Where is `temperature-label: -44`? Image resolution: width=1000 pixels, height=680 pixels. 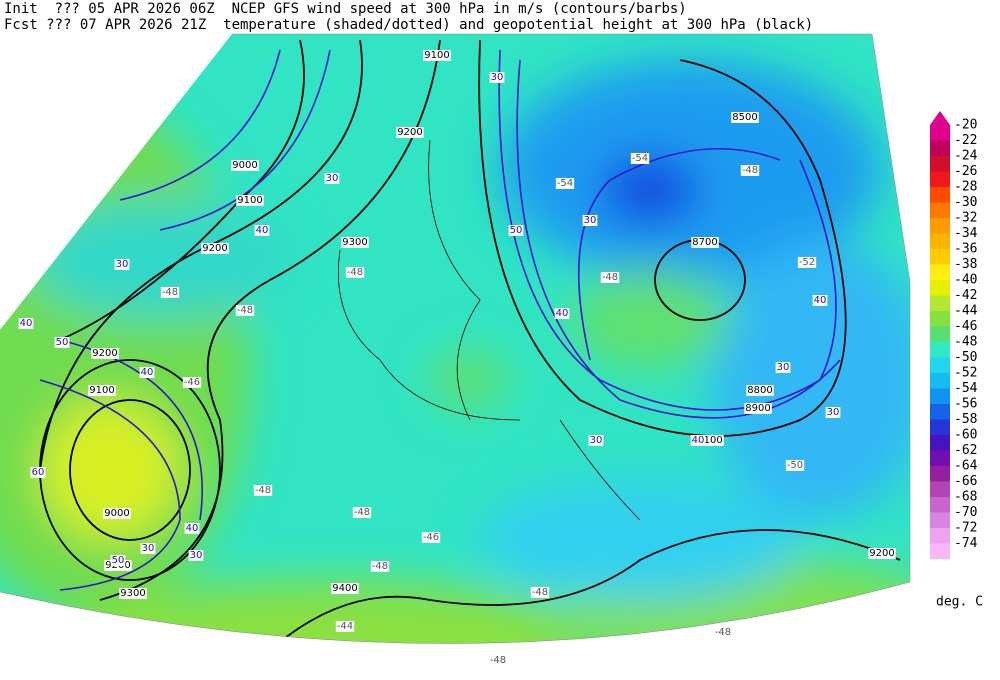
temperature-label: -44 is located at coordinates (345, 626).